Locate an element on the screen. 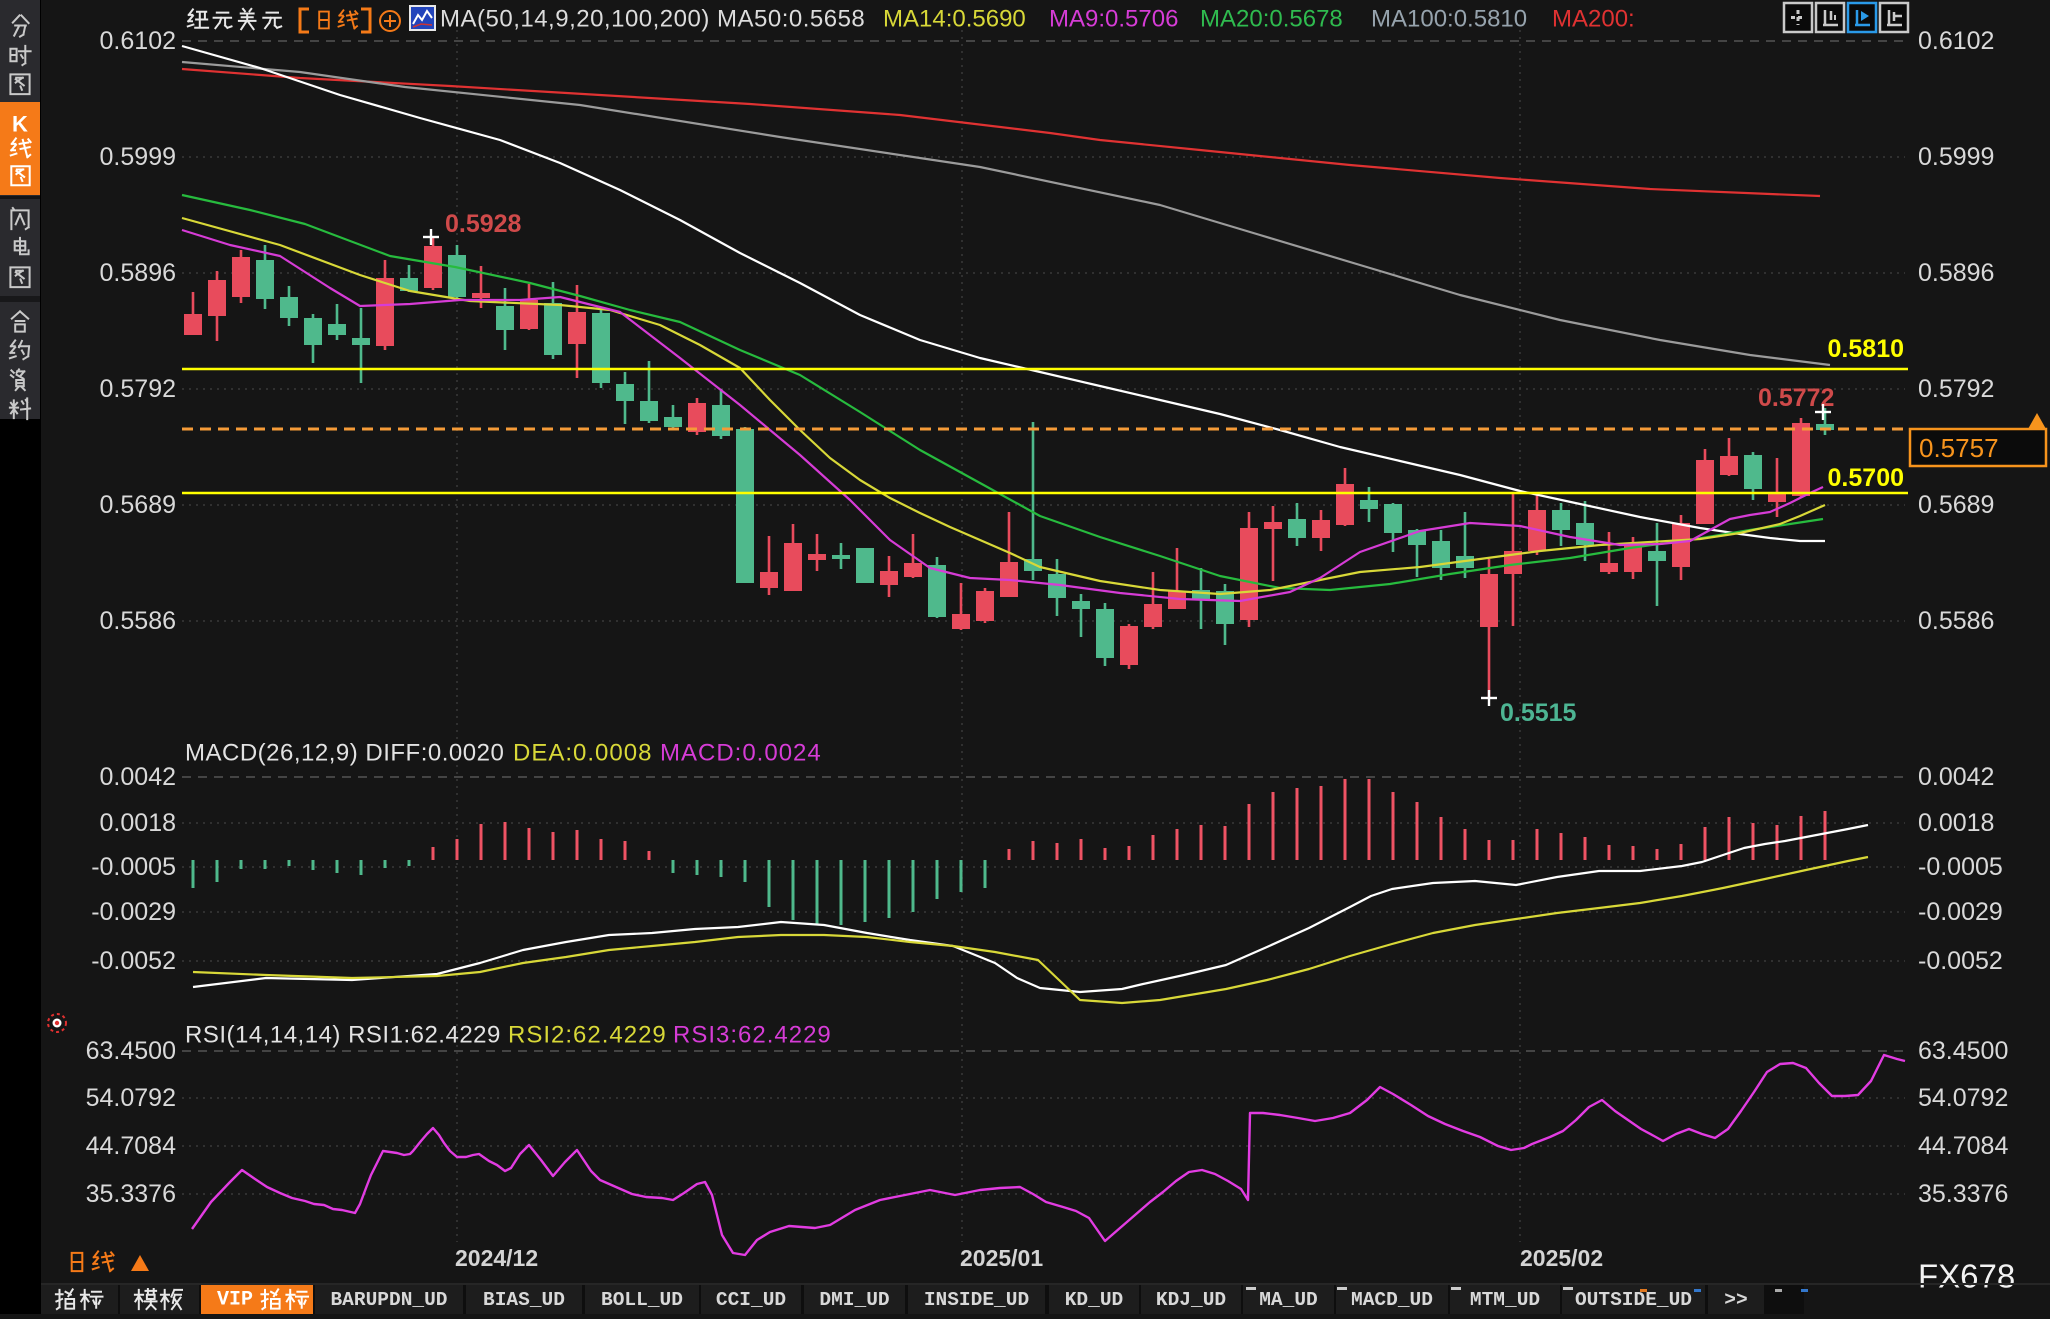  svg-text: 0.5772 is located at coordinates (1796, 398).